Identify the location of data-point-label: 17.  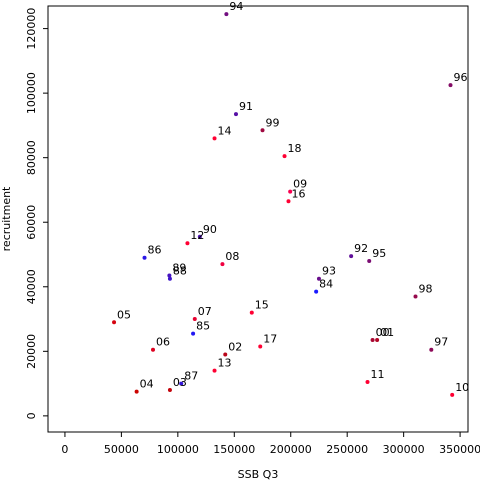
(270, 338).